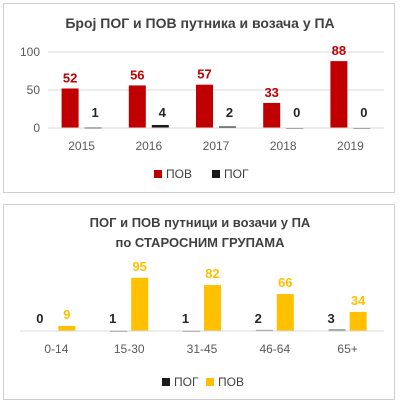  Describe the element at coordinates (271, 92) in the screenshot. I see `data-label-pov: 33` at that location.